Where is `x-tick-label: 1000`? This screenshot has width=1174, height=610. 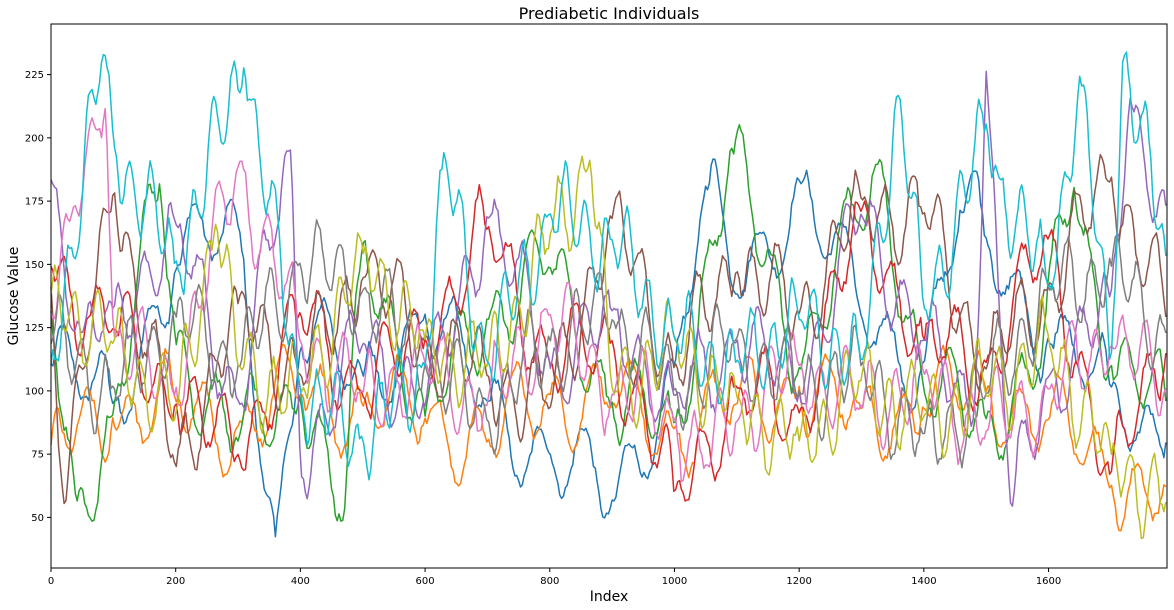 x-tick-label: 1000 is located at coordinates (674, 581).